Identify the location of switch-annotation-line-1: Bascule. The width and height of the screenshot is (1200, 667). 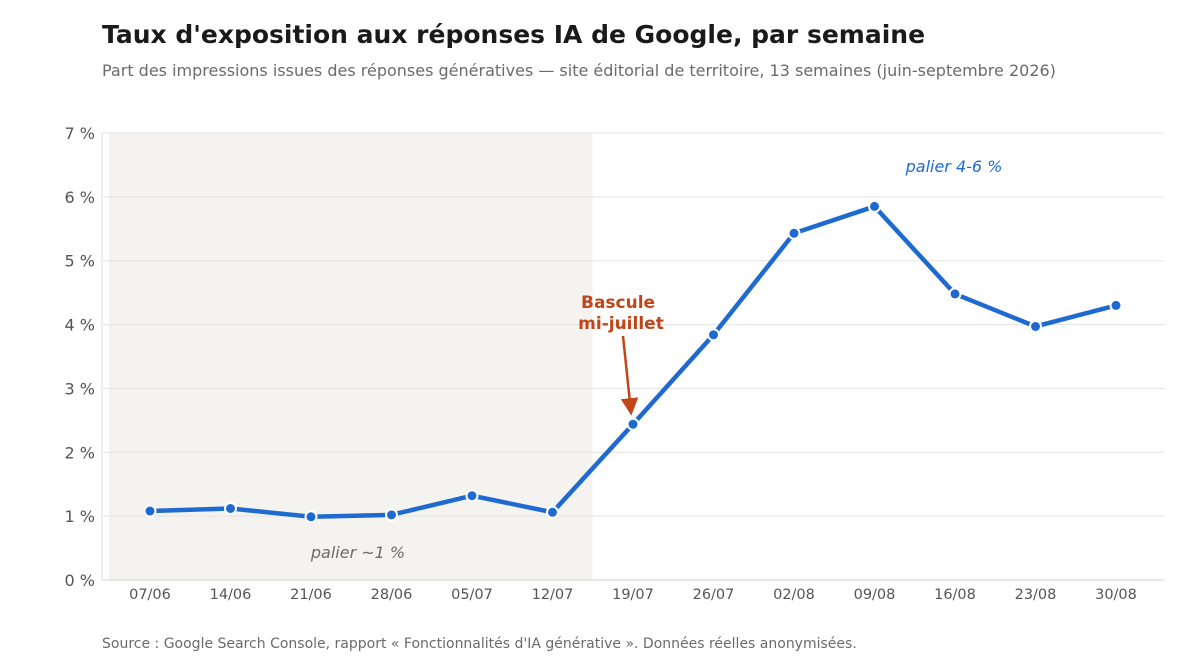
(618, 303).